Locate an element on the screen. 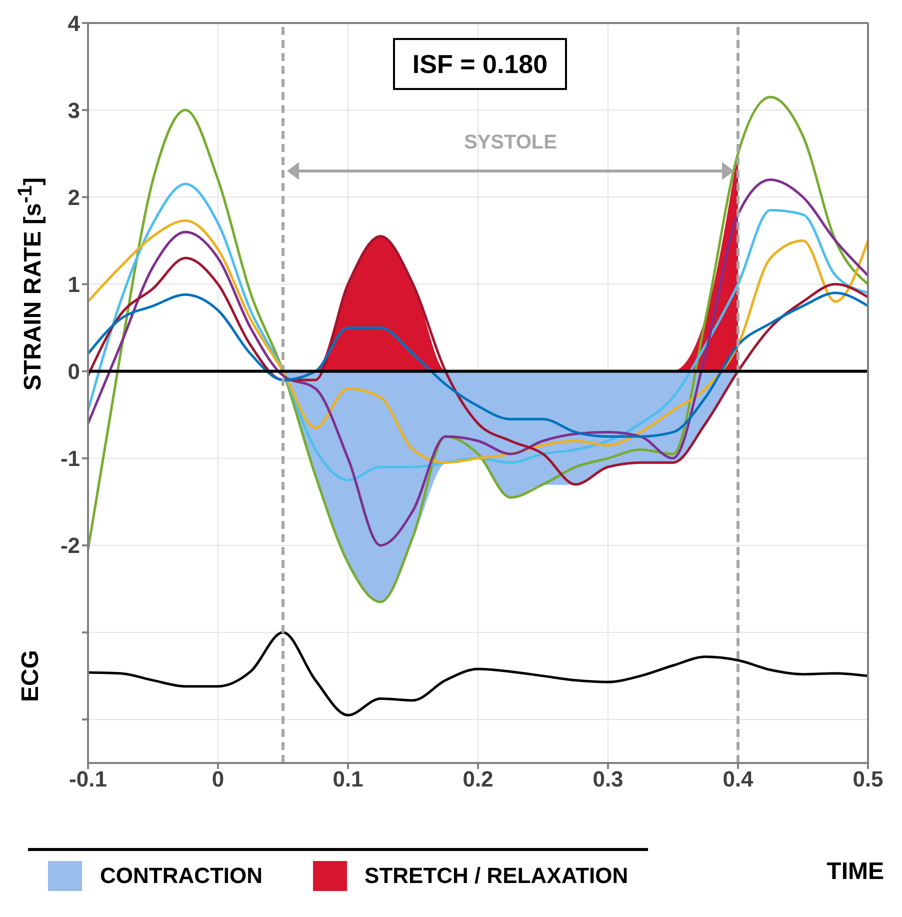  y-tick-label: -1 is located at coordinates (70, 459).